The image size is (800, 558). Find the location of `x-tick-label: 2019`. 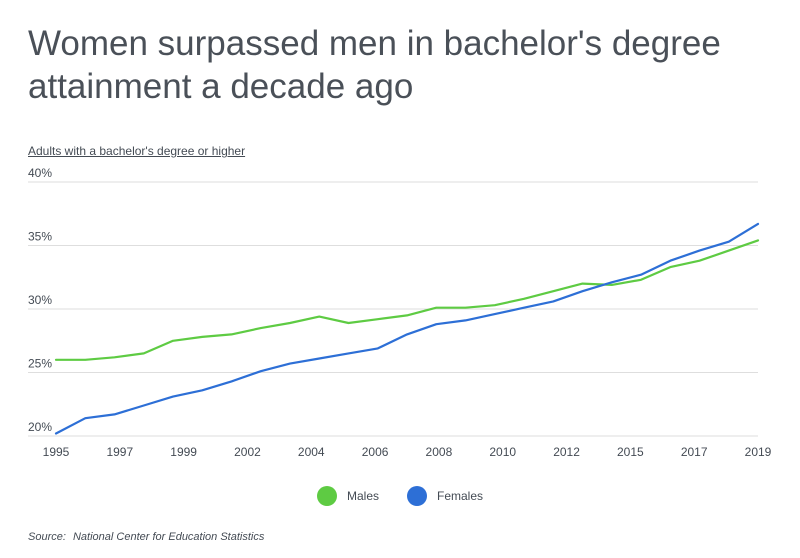

x-tick-label: 2019 is located at coordinates (758, 452).